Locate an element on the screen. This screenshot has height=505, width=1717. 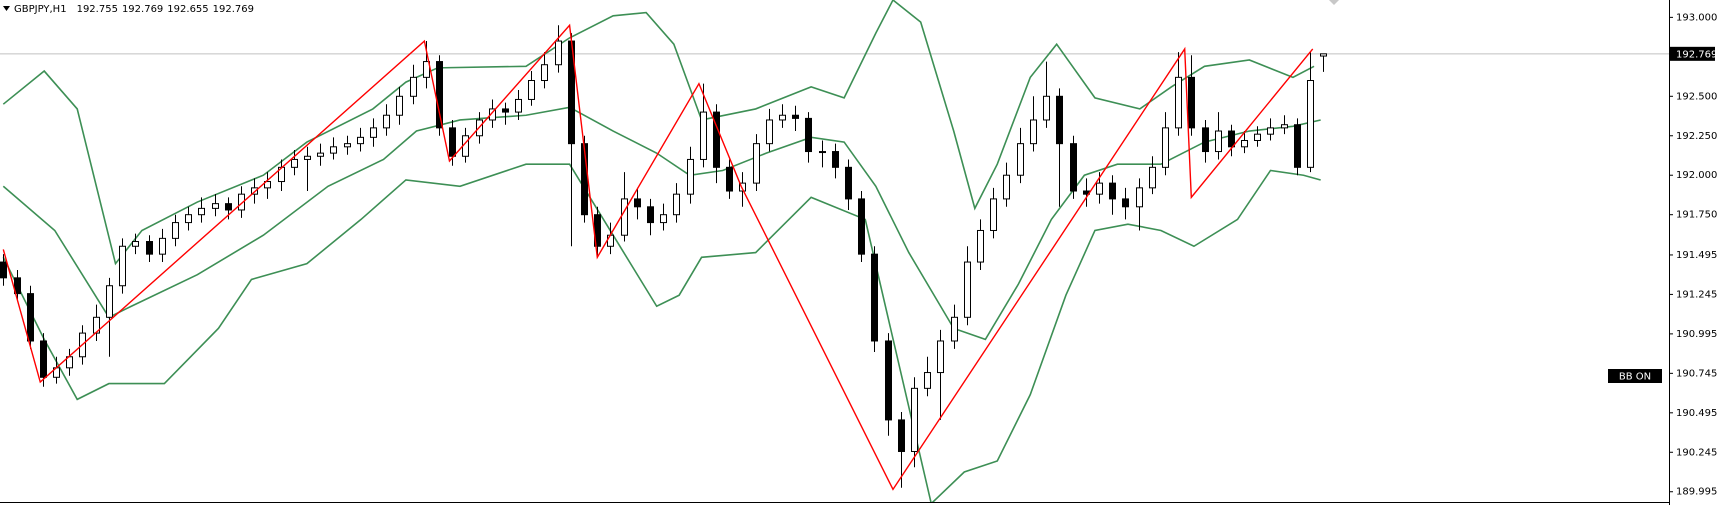
indicator-label-box is located at coordinates (1635, 376).